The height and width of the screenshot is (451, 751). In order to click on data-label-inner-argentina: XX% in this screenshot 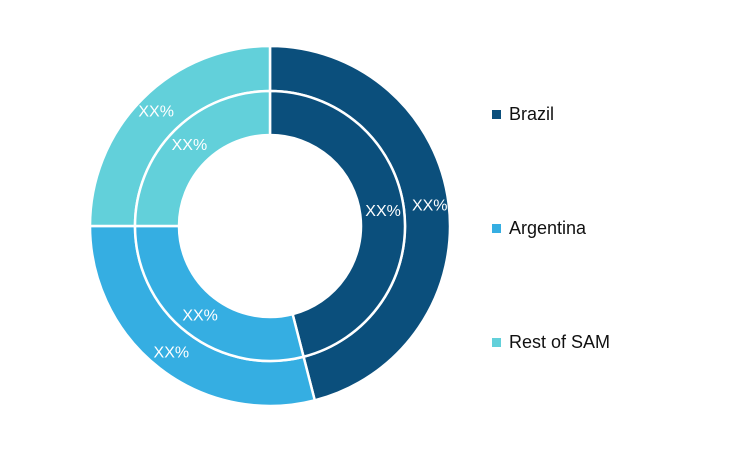, I will do `click(200, 316)`.